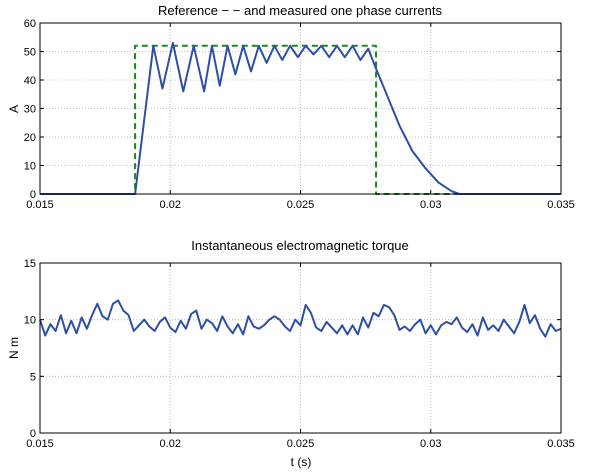 This screenshot has width=593, height=473. Describe the element at coordinates (30, 81) in the screenshot. I see `y-tick-label: 40` at that location.